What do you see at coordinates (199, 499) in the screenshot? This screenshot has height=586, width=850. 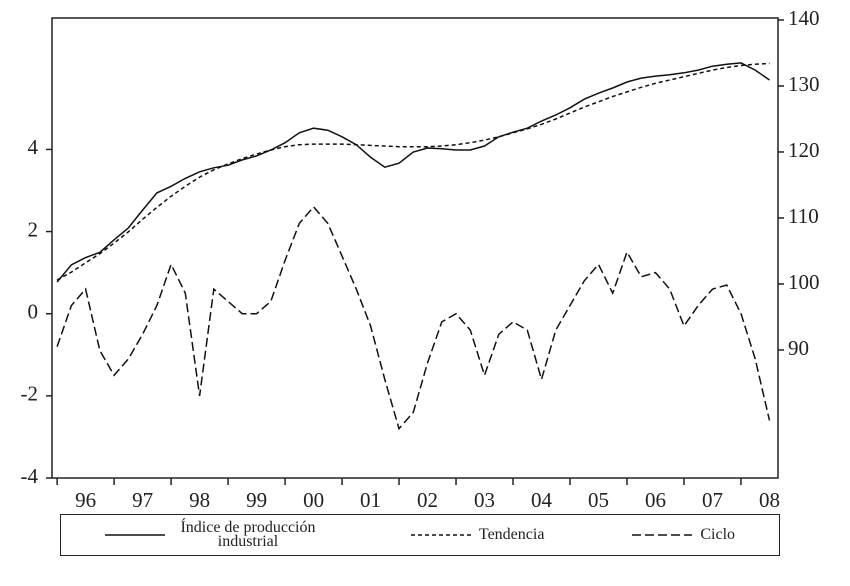 I see `x-tick-label: 98` at bounding box center [199, 499].